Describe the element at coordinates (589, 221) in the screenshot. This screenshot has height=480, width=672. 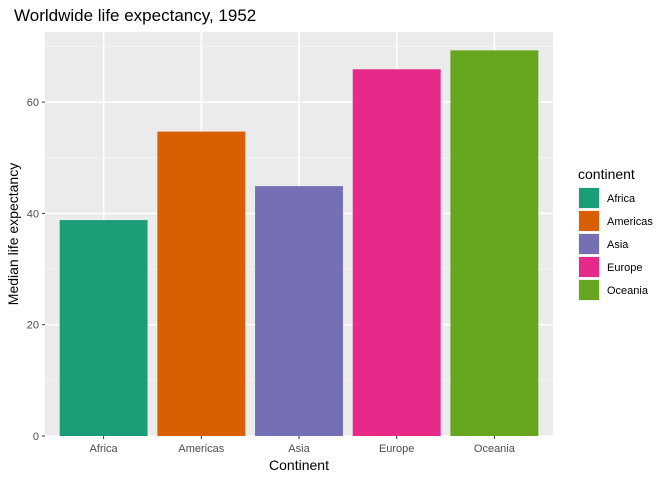
I see `legend-key-americas` at that location.